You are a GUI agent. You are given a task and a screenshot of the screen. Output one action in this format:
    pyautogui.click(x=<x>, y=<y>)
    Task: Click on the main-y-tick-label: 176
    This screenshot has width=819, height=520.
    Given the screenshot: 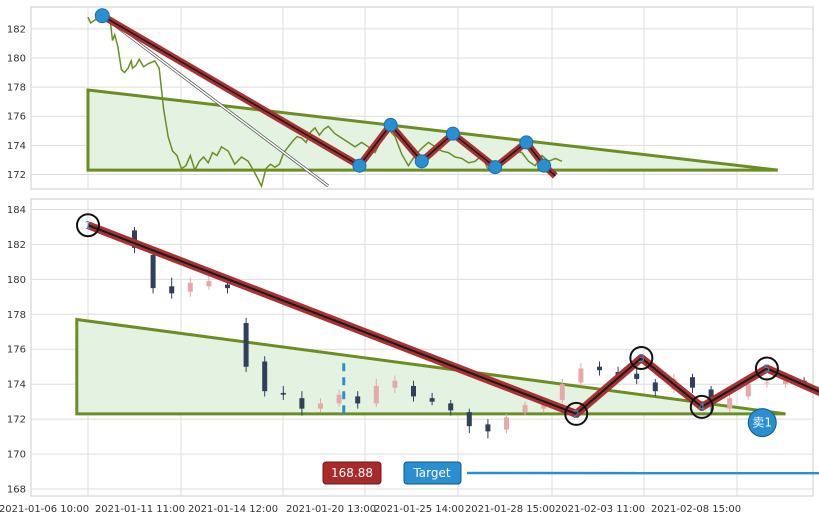 What is the action you would take?
    pyautogui.click(x=16, y=350)
    